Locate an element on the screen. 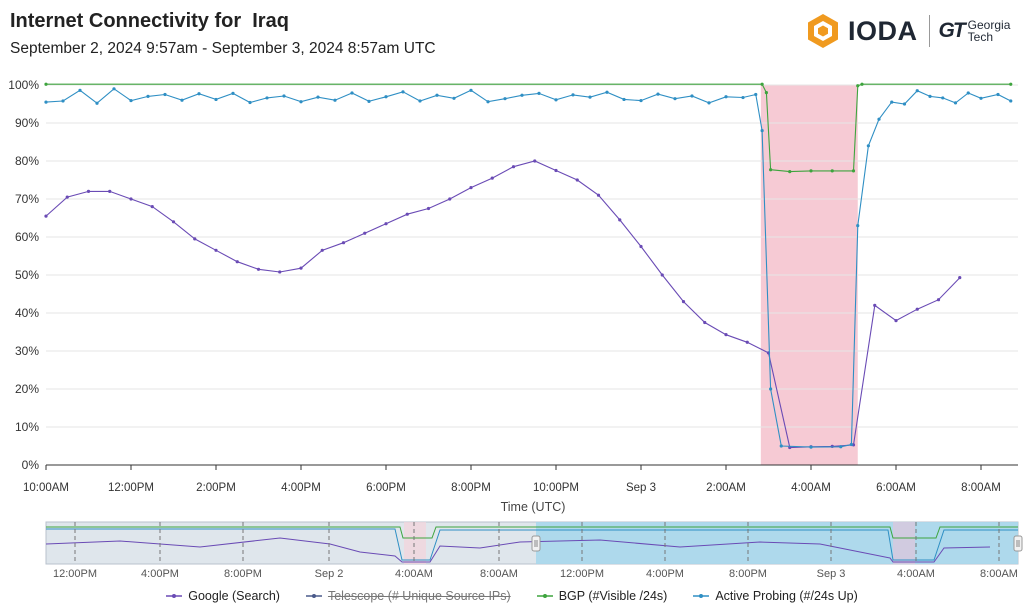 The height and width of the screenshot is (614, 1024). legend-item: BGP (#Visible /24s) is located at coordinates (601, 596).